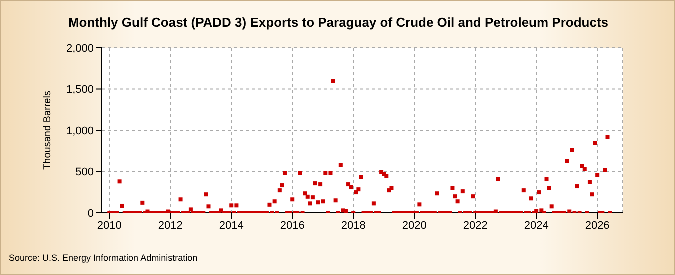 This screenshot has width=675, height=275. Describe the element at coordinates (80, 90) in the screenshot. I see `y-tick-label: 1,500` at that location.